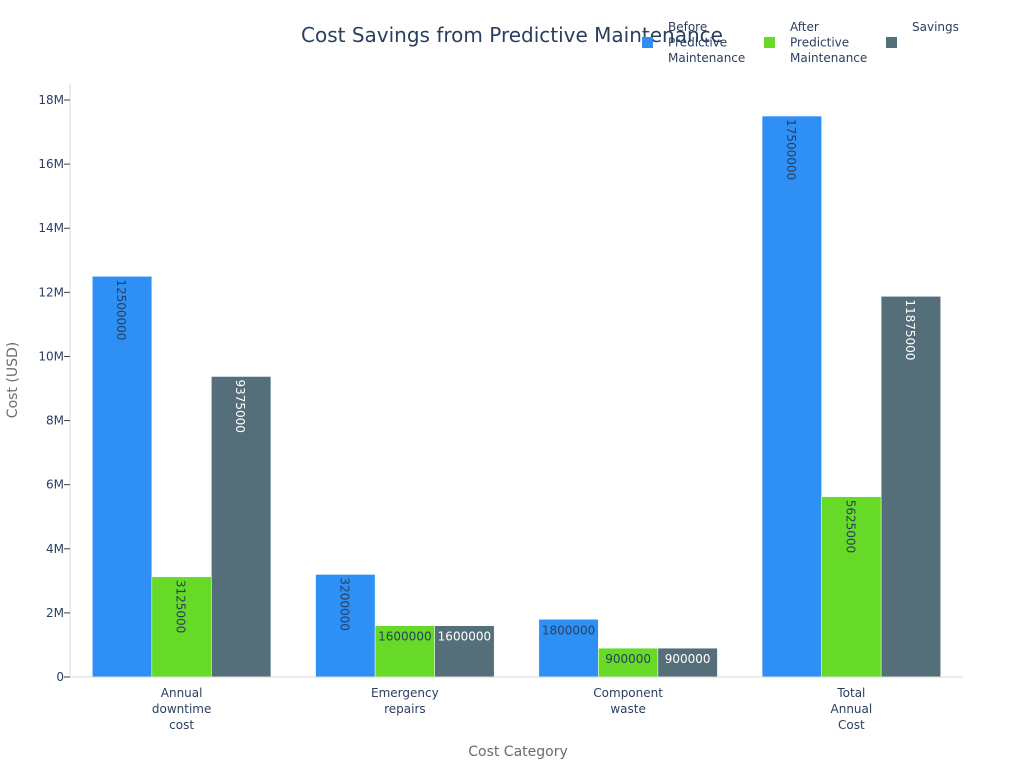  What do you see at coordinates (344, 603) in the screenshot?
I see `bar-value-label: 3200000` at bounding box center [344, 603].